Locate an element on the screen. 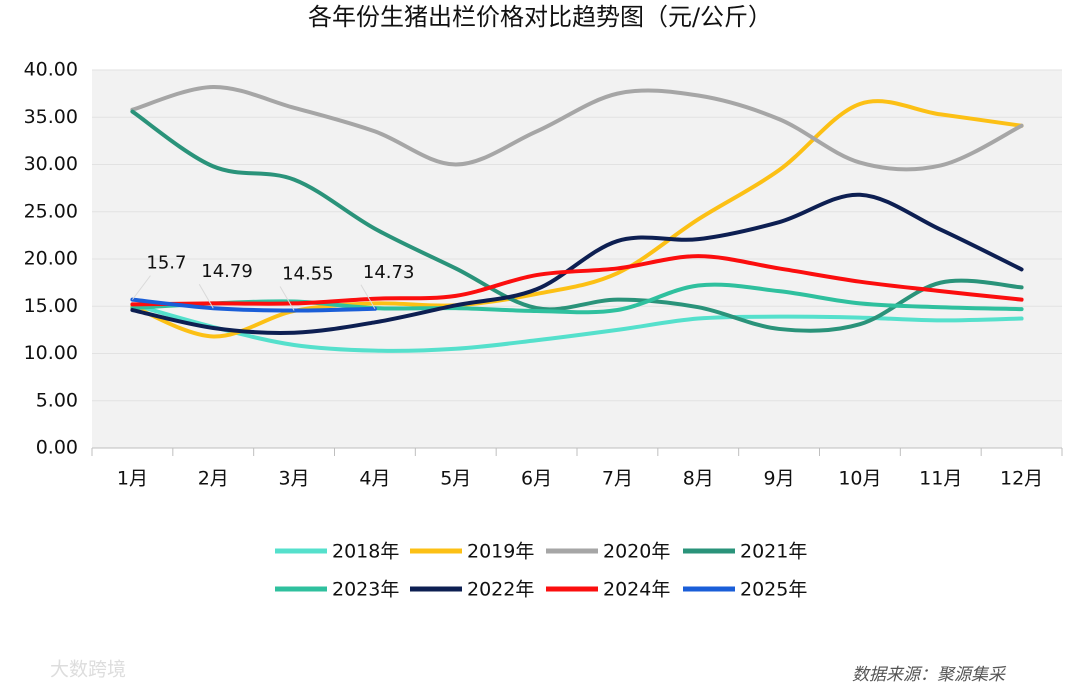 The width and height of the screenshot is (1080, 690). data-label: 14.79 is located at coordinates (227, 271).